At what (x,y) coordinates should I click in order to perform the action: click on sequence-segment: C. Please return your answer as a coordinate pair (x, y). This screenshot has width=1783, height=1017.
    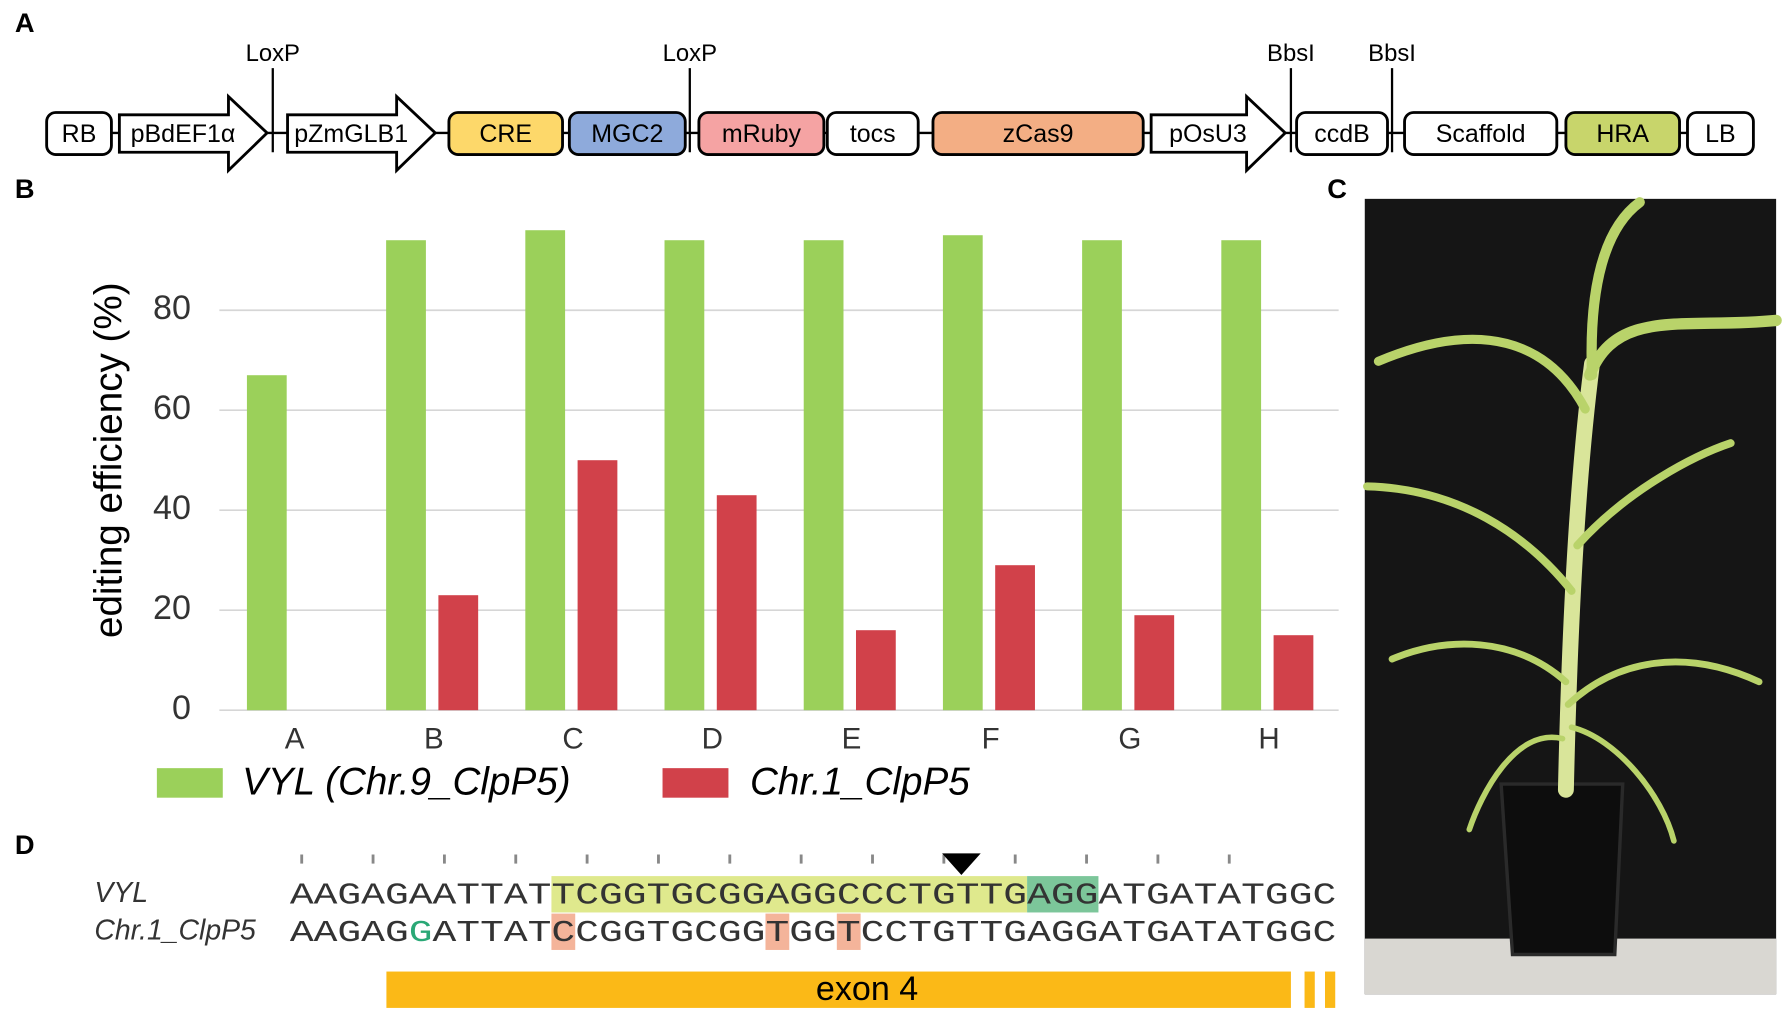
    Looking at the image, I should click on (563, 933).